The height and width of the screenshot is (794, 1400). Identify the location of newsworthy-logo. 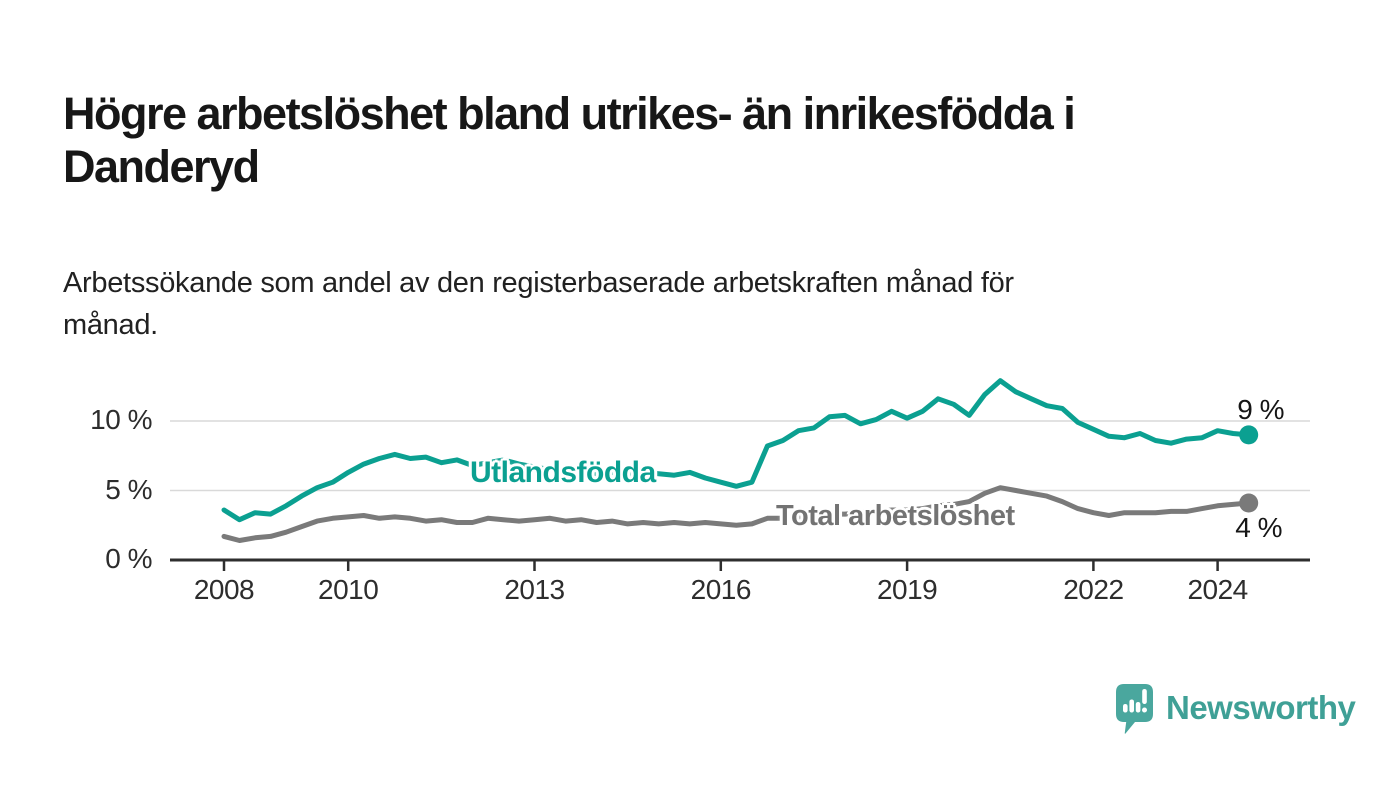
(1134, 709).